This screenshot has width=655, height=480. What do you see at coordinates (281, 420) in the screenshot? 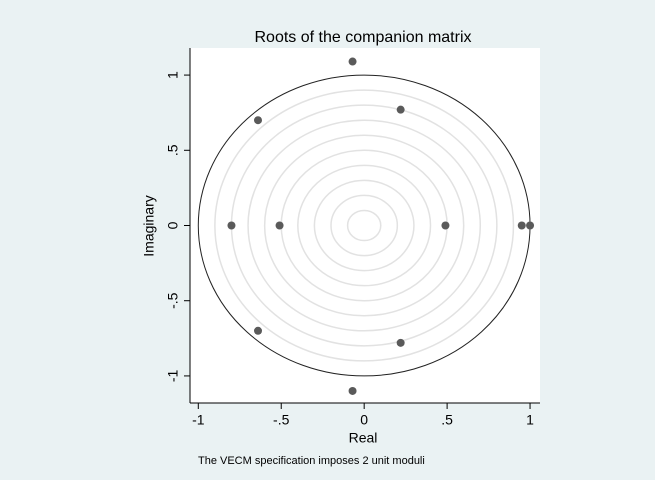
I see `x-tick-label: -.5` at bounding box center [281, 420].